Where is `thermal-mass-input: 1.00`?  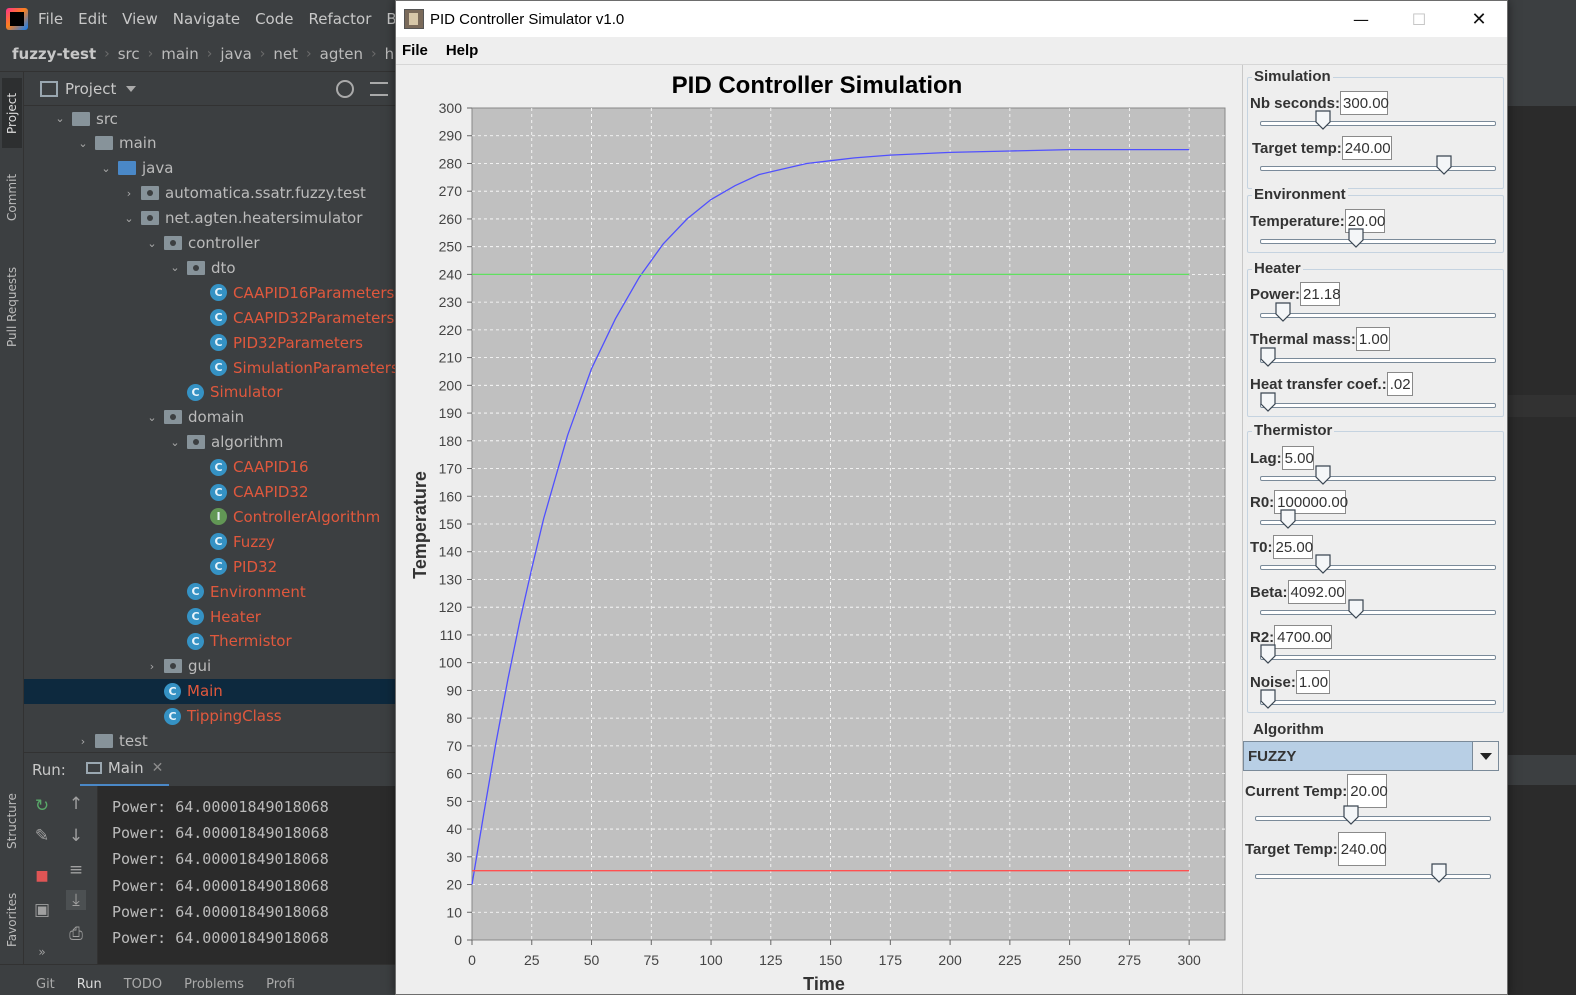
thermal-mass-input: 1.00 is located at coordinates (1372, 339).